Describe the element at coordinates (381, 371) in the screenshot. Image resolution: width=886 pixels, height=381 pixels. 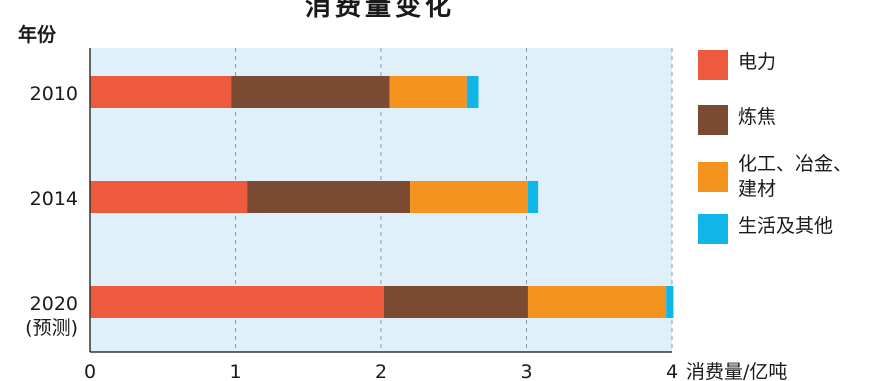
I see `x-tick-label: 2` at that location.